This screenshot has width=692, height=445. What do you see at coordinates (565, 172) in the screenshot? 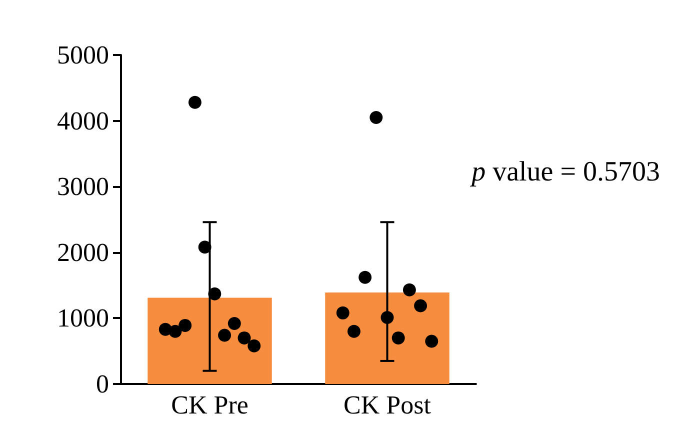
I see `annotation: p value = 0.5703` at bounding box center [565, 172].